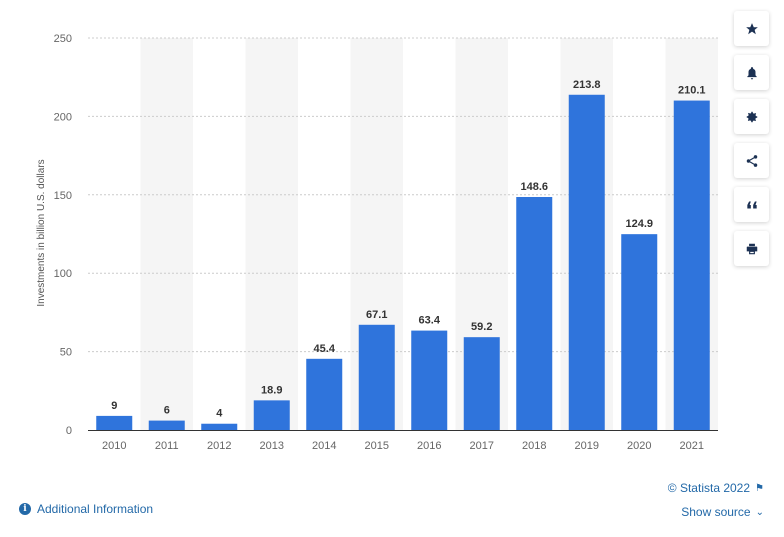  Describe the element at coordinates (481, 327) in the screenshot. I see `data-label: 59.2` at that location.